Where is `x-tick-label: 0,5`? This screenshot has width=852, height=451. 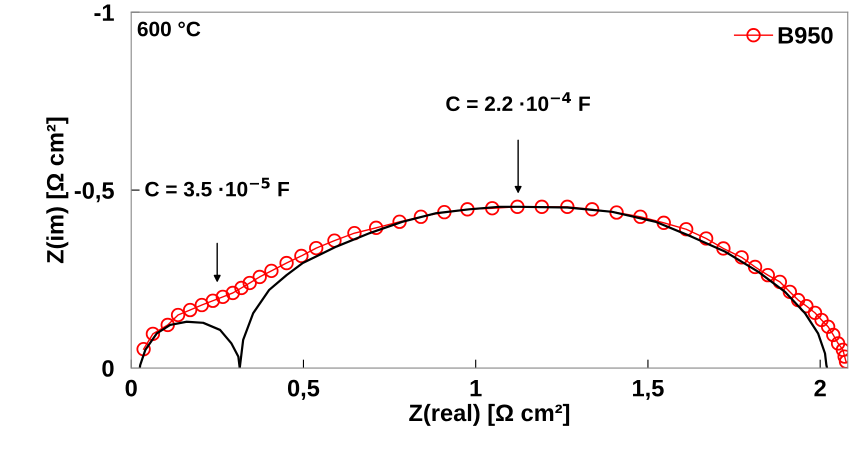
x-tick-label: 0,5 is located at coordinates (304, 390).